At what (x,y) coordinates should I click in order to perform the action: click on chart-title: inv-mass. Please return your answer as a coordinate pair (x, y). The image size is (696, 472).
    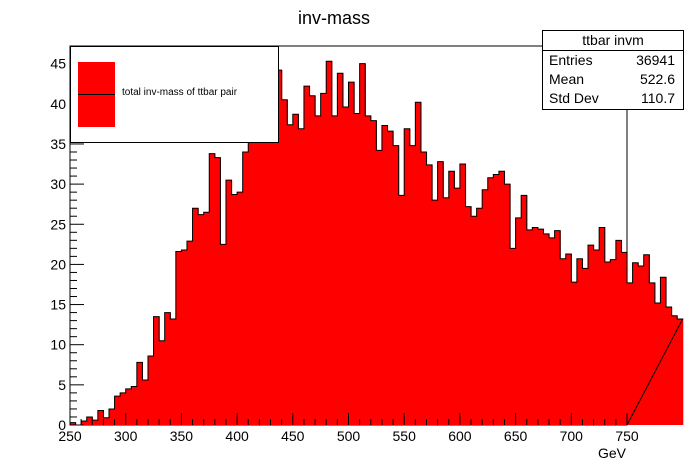
    Looking at the image, I should click on (334, 18).